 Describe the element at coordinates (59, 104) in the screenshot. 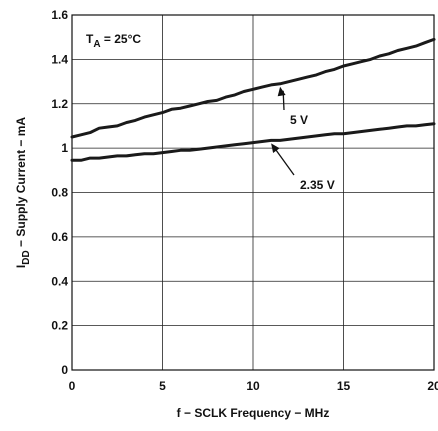

I see `y-tick-label: 1.2` at that location.